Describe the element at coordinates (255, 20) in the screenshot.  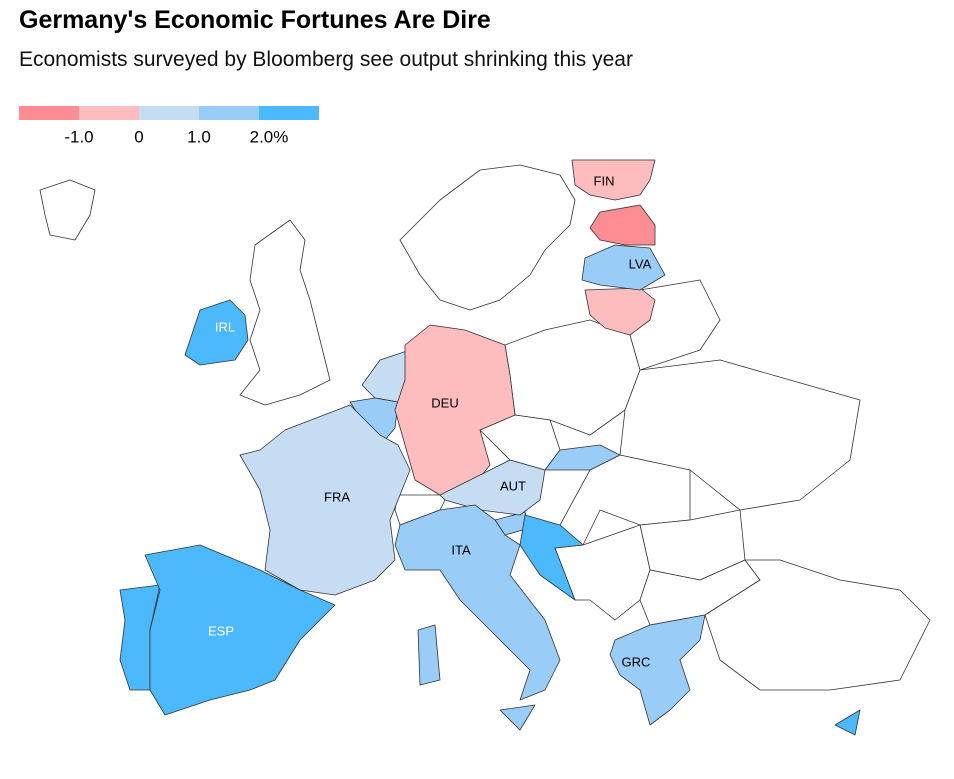
I see `title: Germany's Economic Fortunes Are Dire` at that location.